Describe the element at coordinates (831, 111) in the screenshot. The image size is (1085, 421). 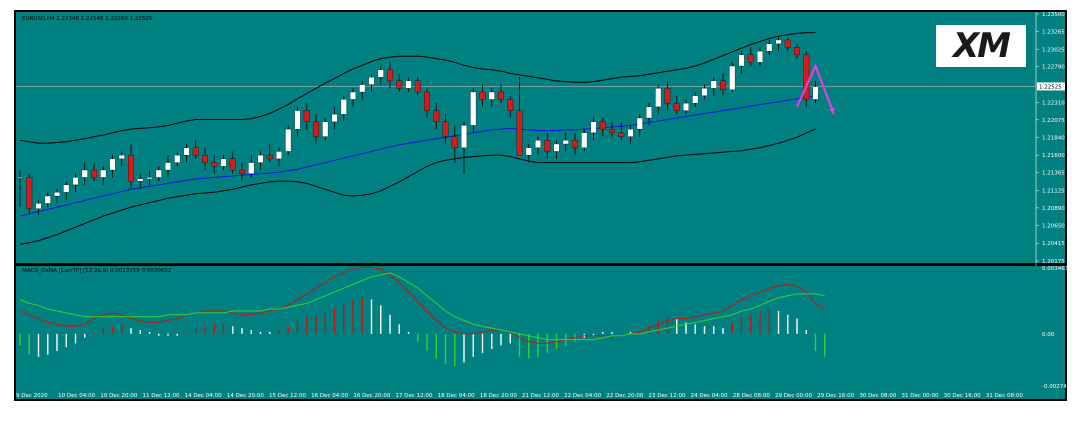
I see `forecast-arrow-head` at that location.